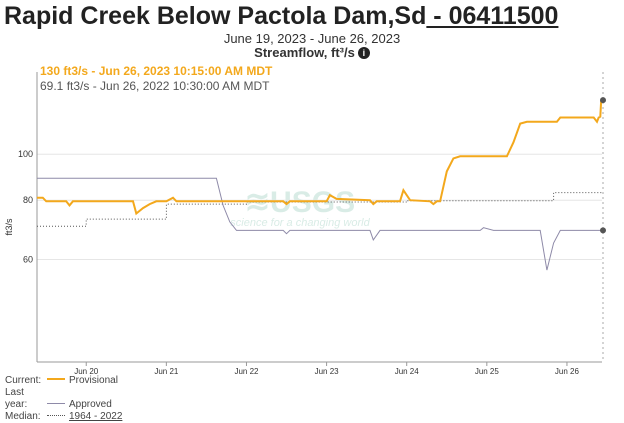 This screenshot has height=423, width=624. What do you see at coordinates (492, 16) in the screenshot?
I see `site-number-link: - 06411500` at bounding box center [492, 16].